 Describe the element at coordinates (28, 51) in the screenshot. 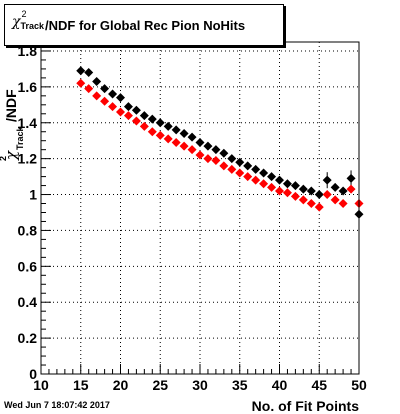

I see `y-tick-label: 1.8` at that location.